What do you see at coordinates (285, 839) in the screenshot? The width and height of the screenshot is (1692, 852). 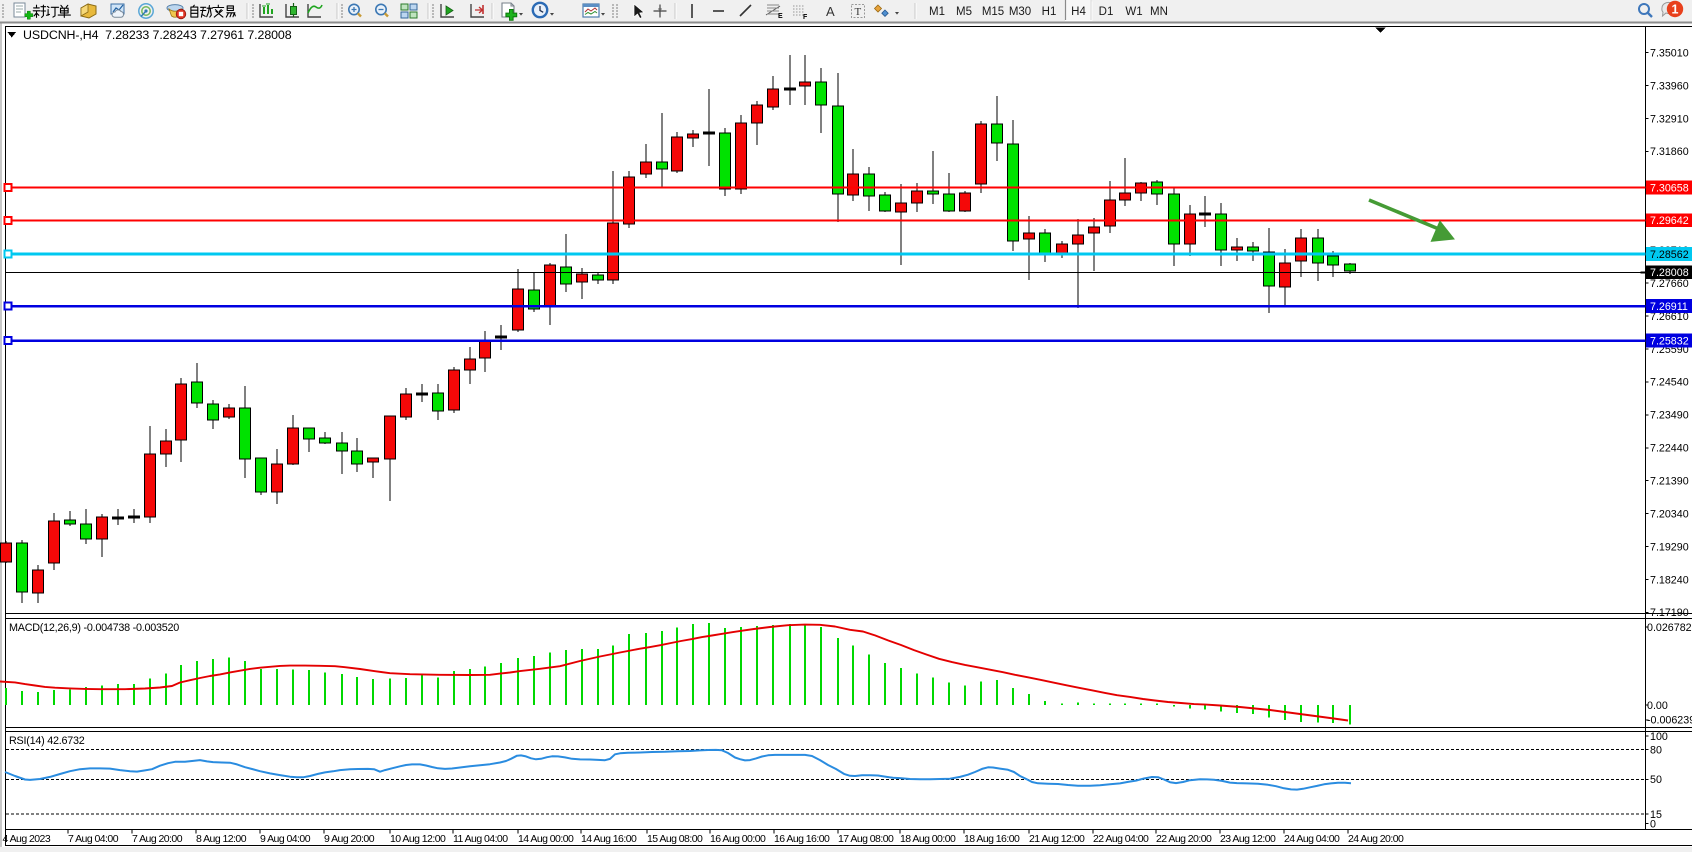 I see `svg-text: 9 Aug 04:00` at bounding box center [285, 839].